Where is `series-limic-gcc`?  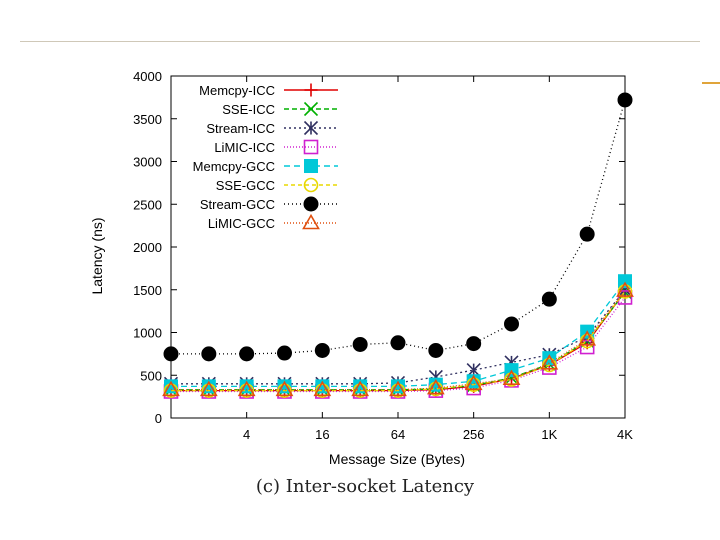 series-limic-gcc is located at coordinates (398, 339).